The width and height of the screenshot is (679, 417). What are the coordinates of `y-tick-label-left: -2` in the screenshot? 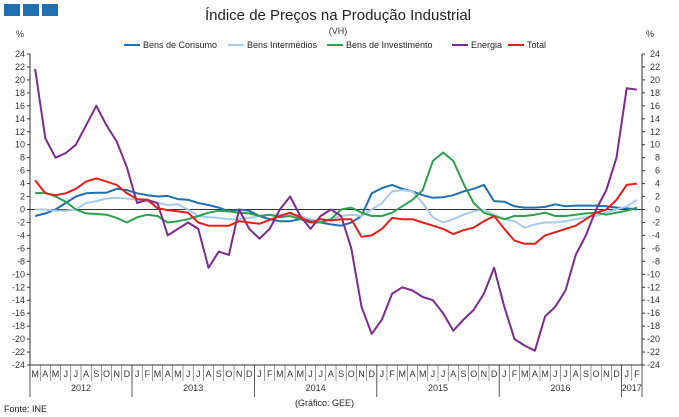 It's located at (21, 222).